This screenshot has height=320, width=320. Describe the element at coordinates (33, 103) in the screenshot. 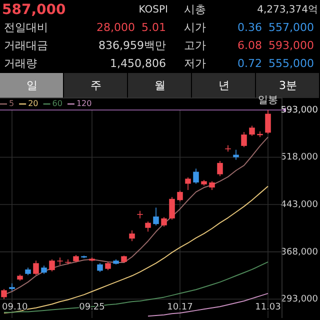

I see `legend-label: 20` at that location.